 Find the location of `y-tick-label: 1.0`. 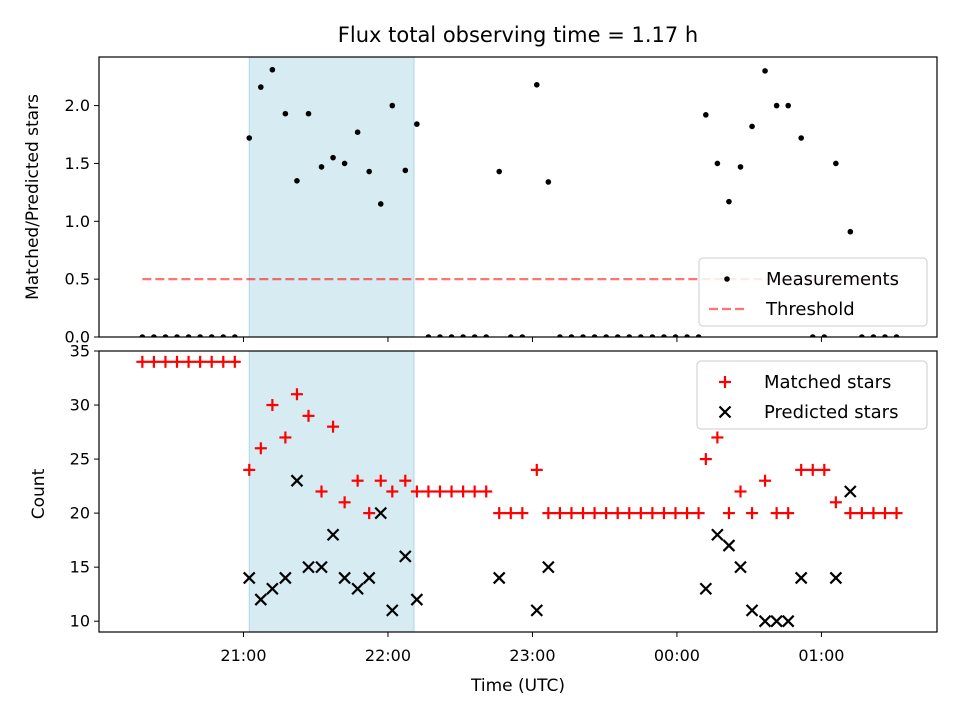

y-tick-label: 1.0 is located at coordinates (77, 221).